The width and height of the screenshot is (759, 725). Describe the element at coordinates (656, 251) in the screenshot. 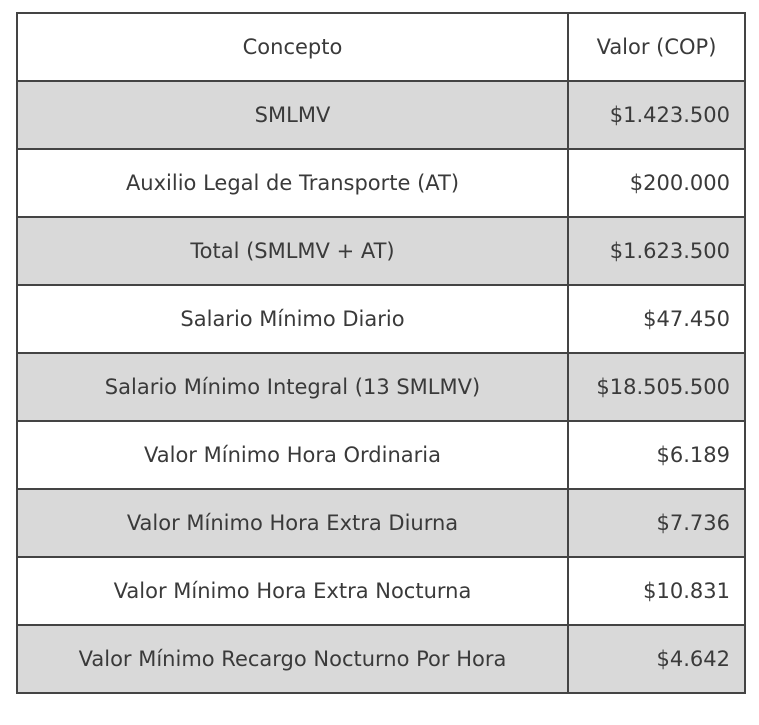

I see `value-cell: $1.623.500` at that location.